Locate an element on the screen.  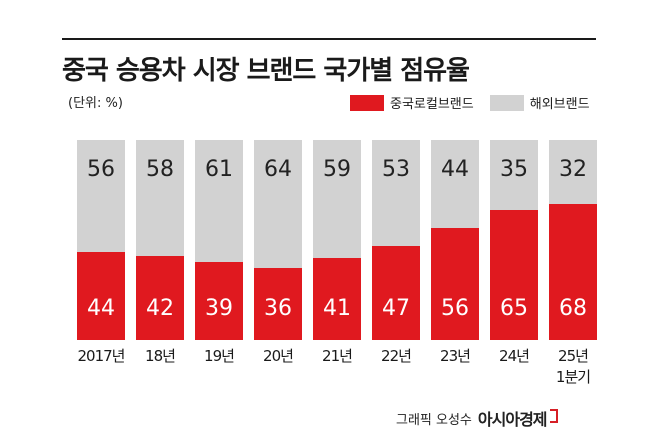
label-local-5: 47 is located at coordinates (396, 308).